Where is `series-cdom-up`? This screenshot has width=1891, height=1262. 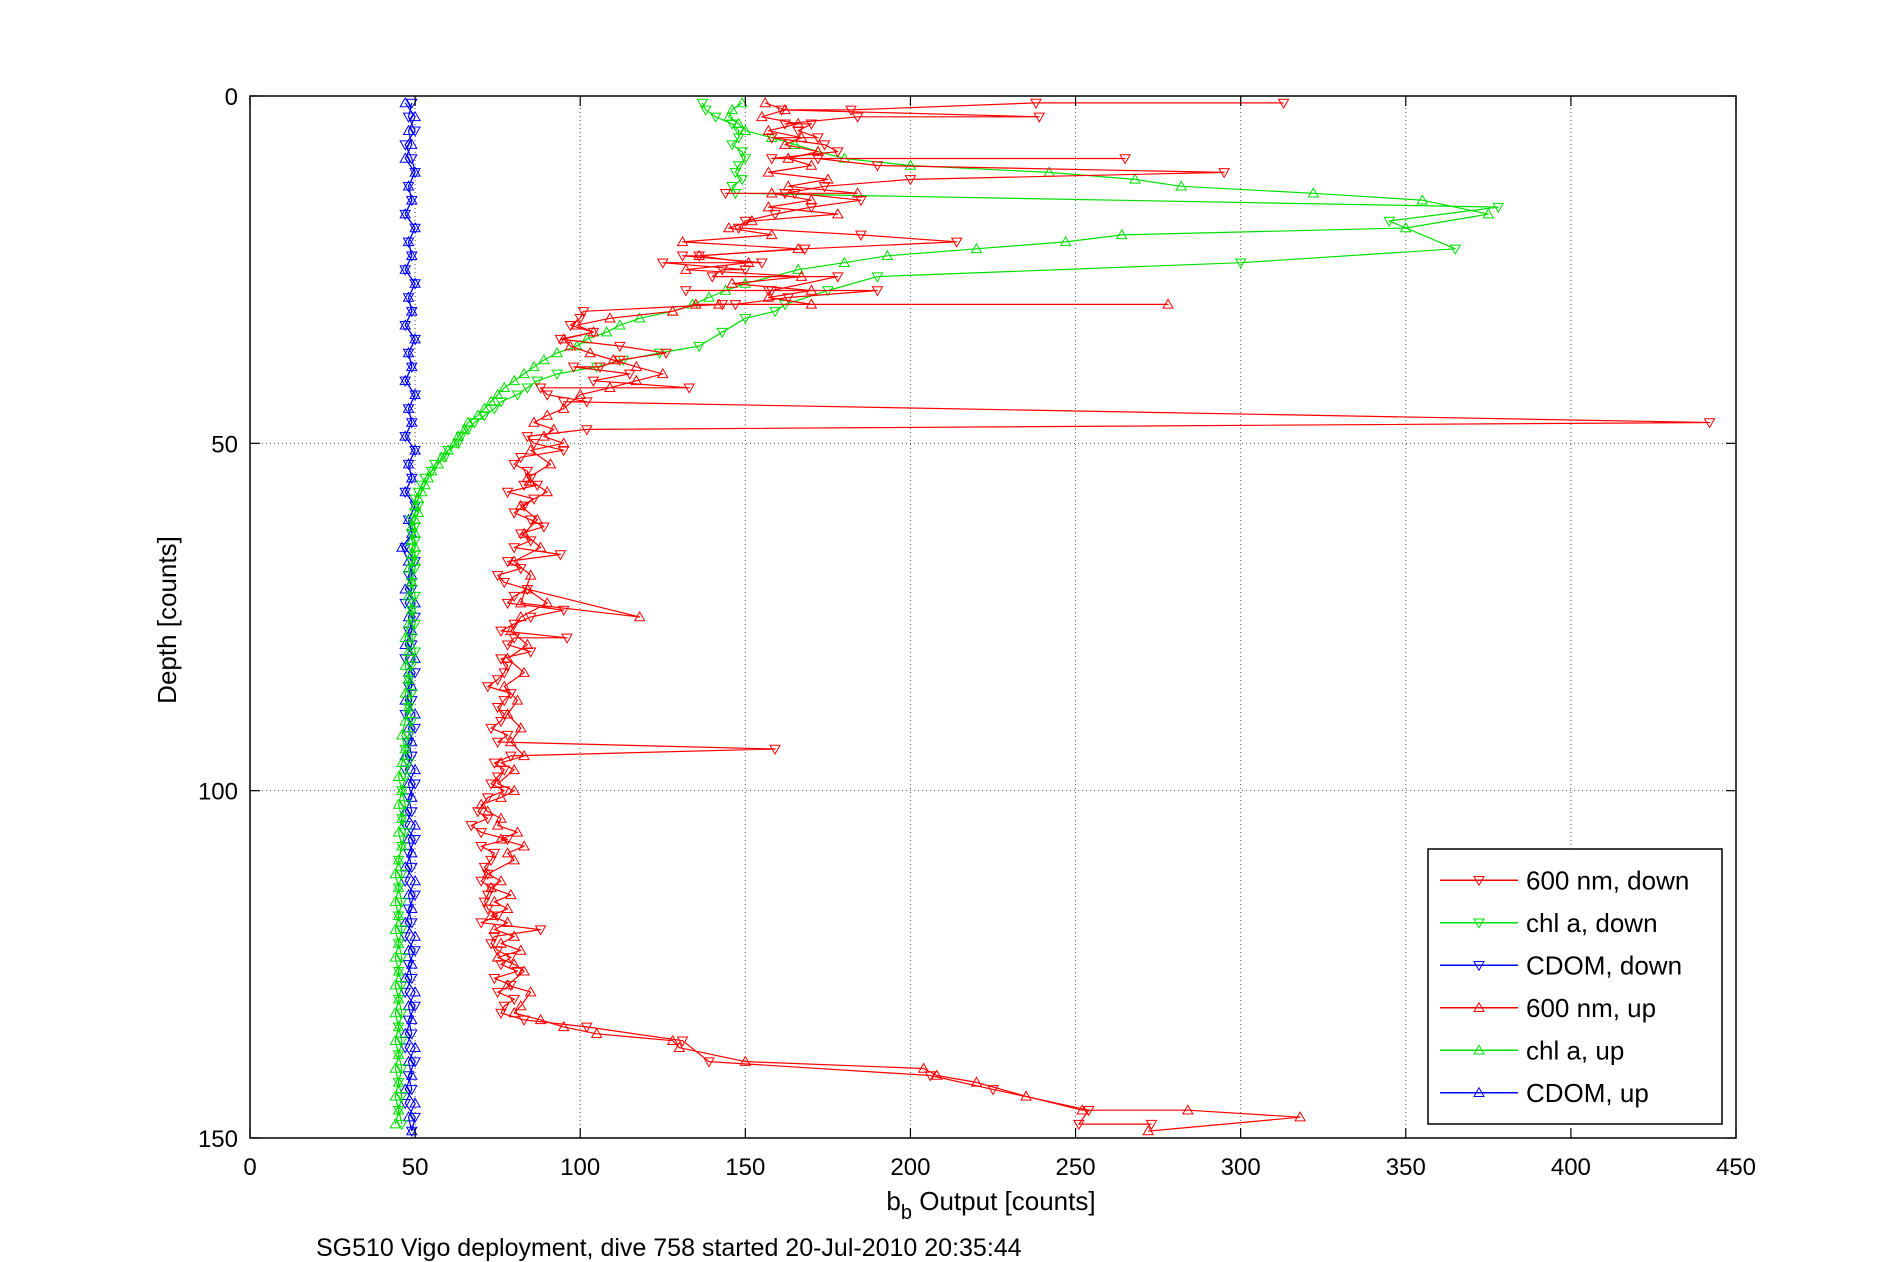
series-cdom-up is located at coordinates (408, 616).